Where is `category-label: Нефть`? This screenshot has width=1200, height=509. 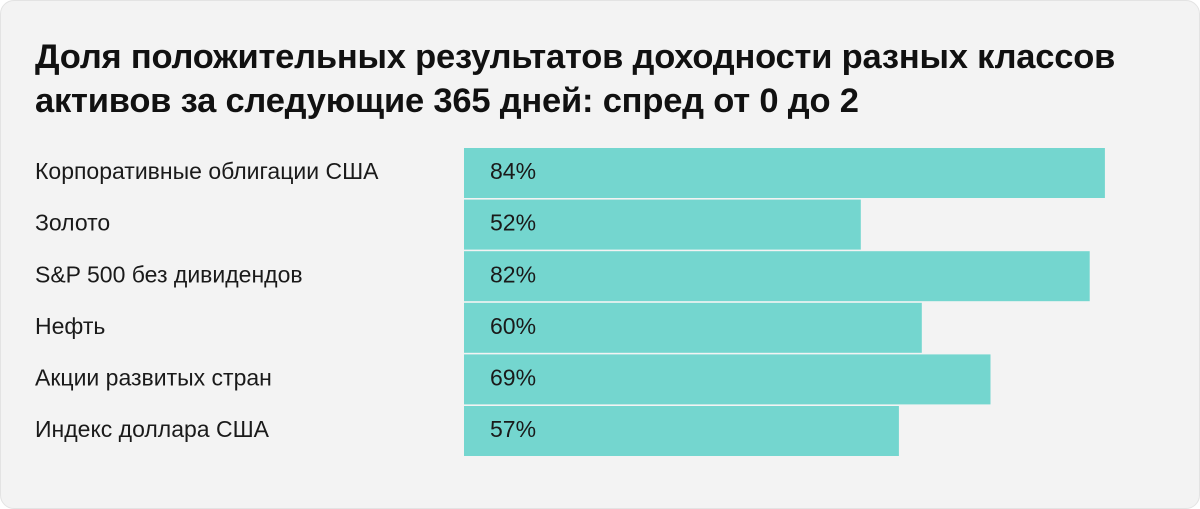 category-label: Нефть is located at coordinates (70, 326).